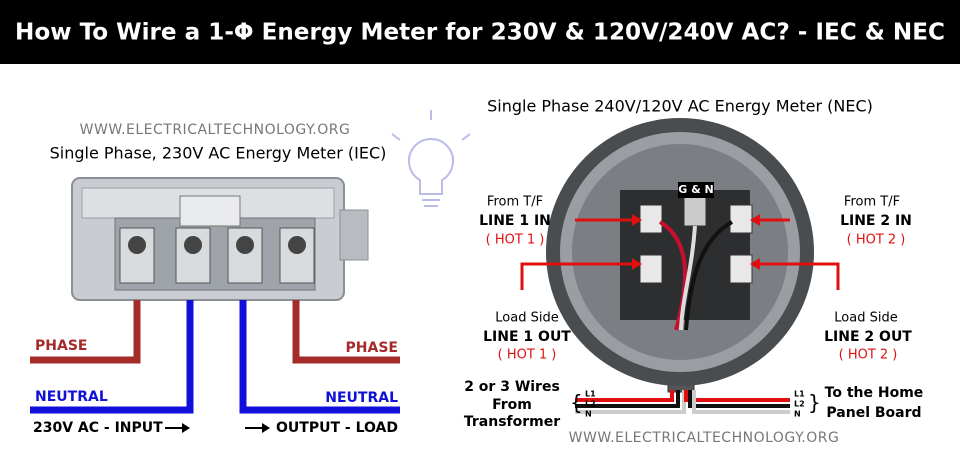  What do you see at coordinates (512, 405) in the screenshot?
I see `label: From` at bounding box center [512, 405].